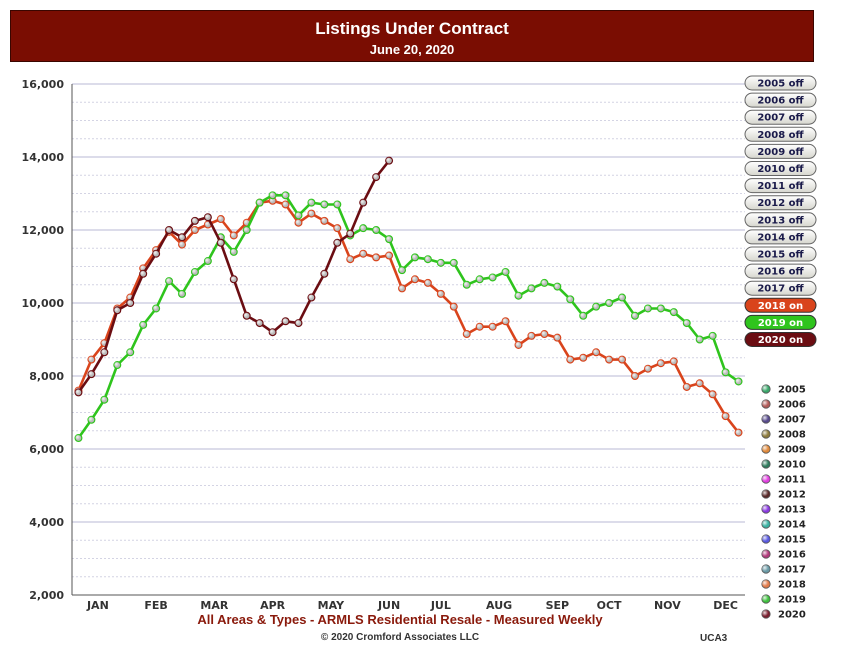 Image resolution: width=867 pixels, height=658 pixels. I want to click on toggle-label: 2013 off, so click(780, 220).